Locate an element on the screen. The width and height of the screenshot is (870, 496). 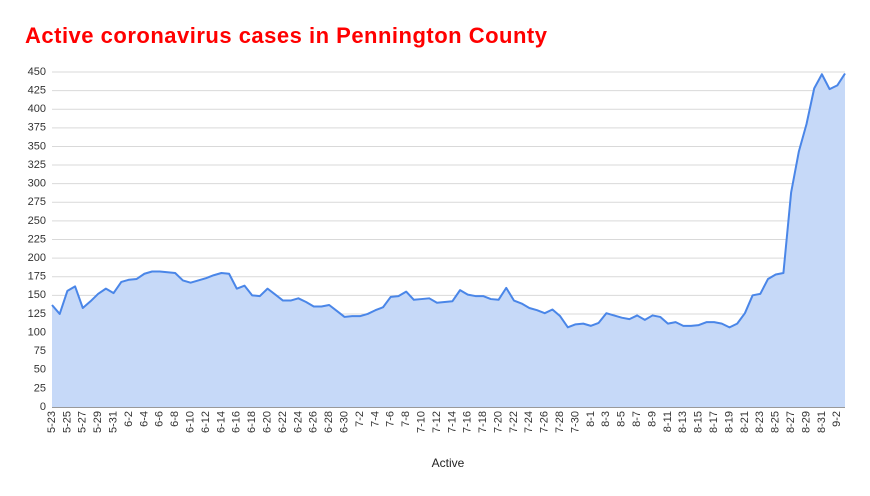
x-tick-label: 6-24 is located at coordinates (298, 422).